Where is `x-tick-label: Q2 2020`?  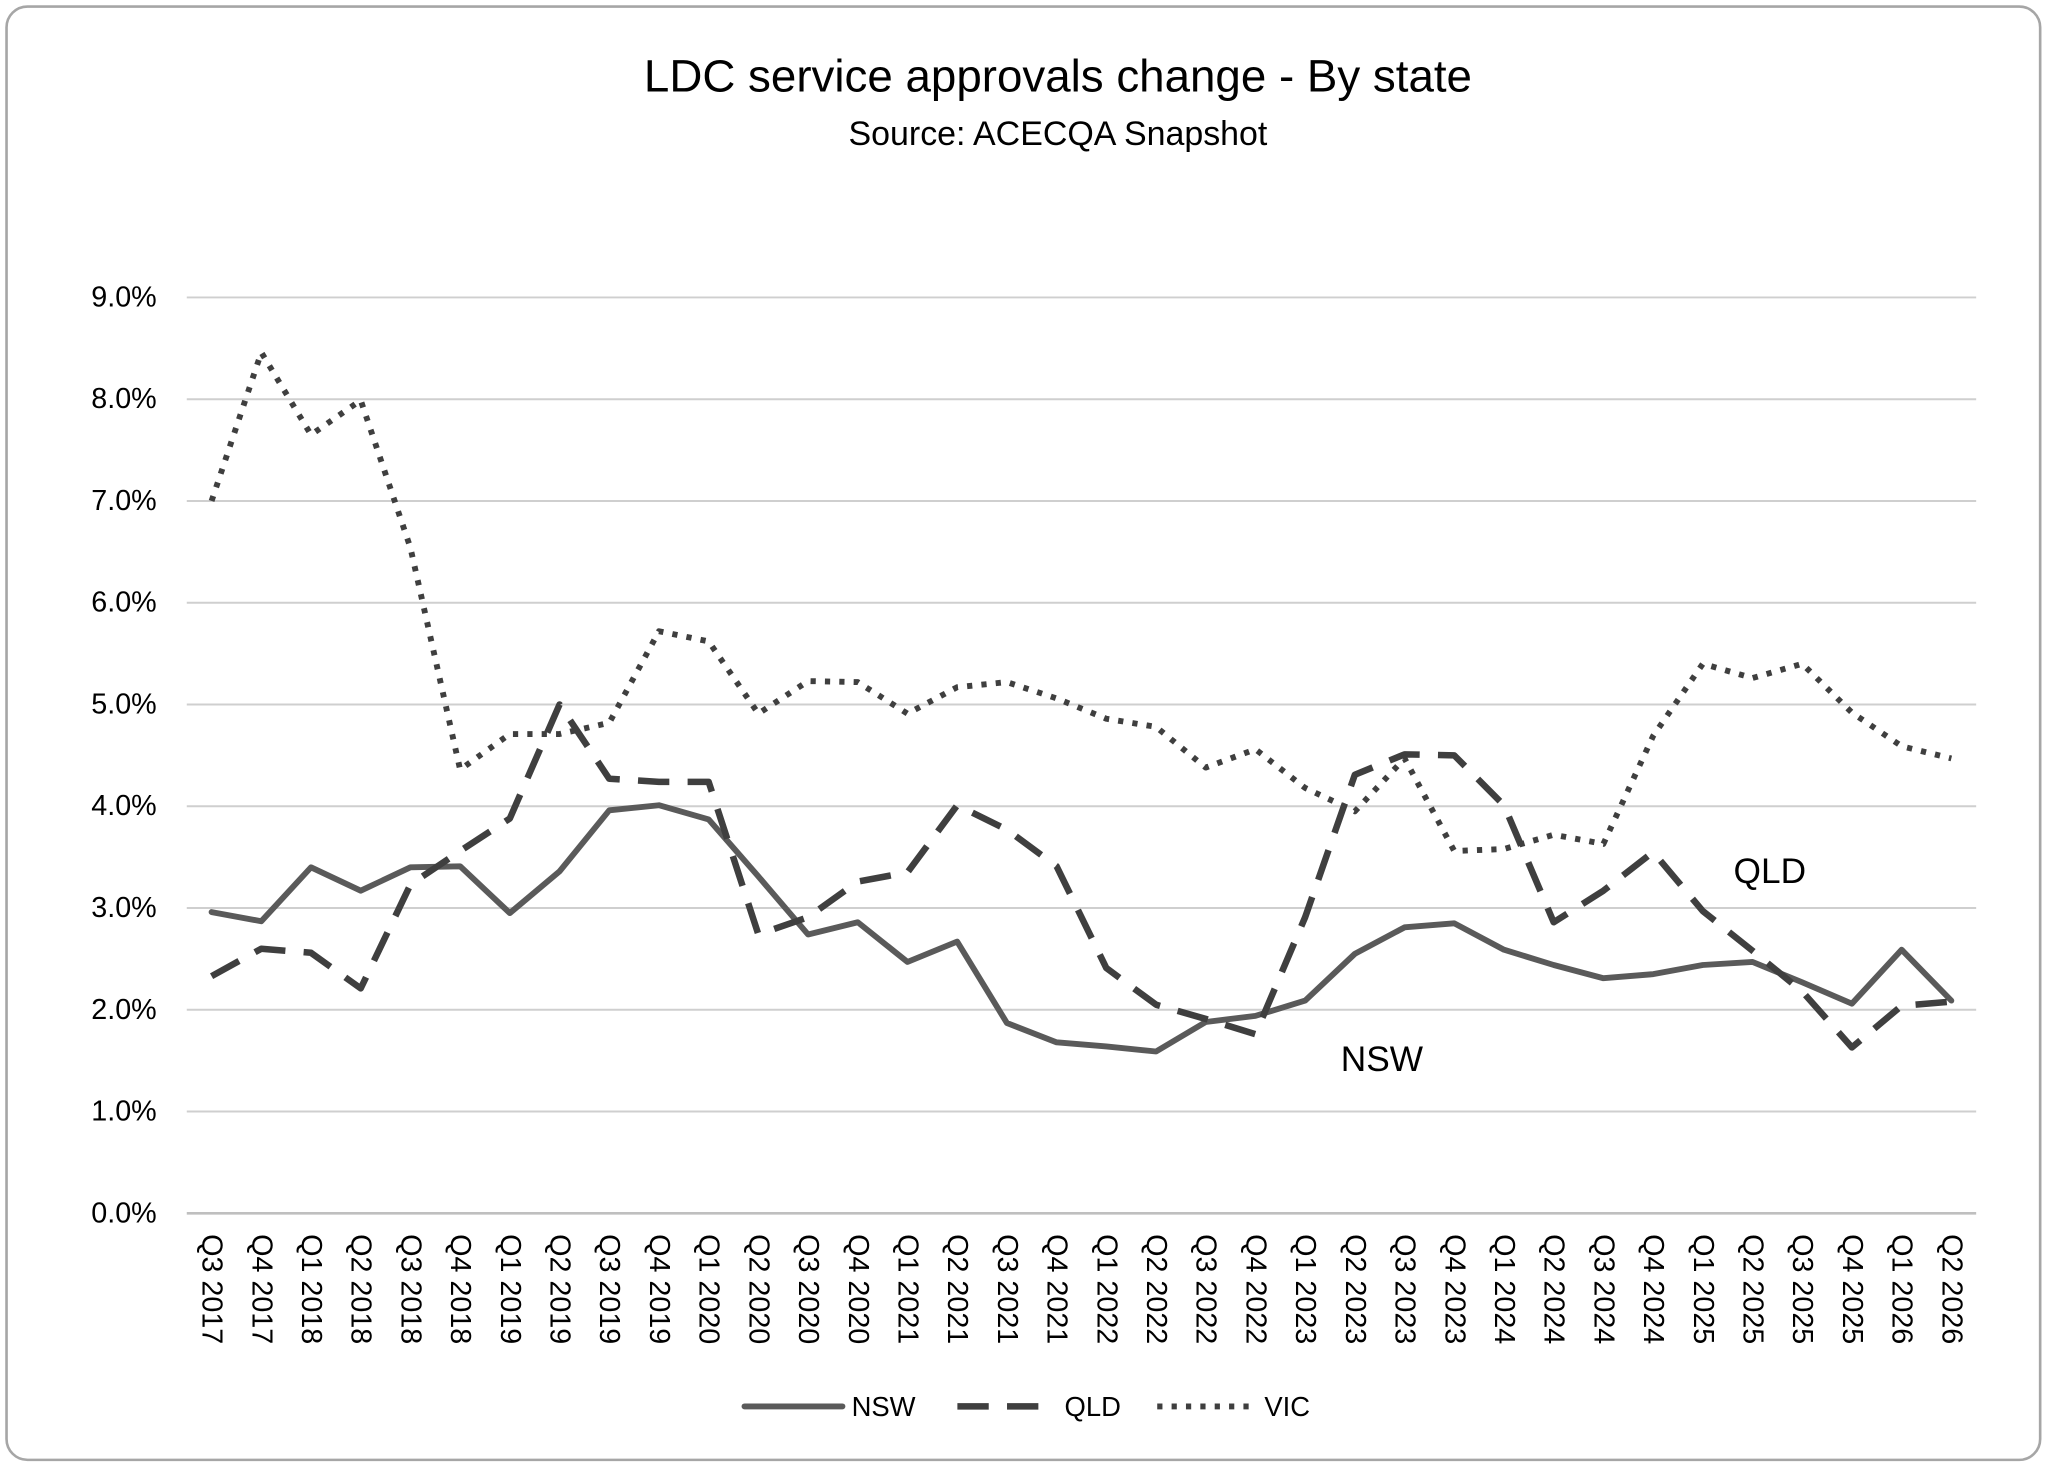
x-tick-label: Q2 2020 is located at coordinates (758, 1289).